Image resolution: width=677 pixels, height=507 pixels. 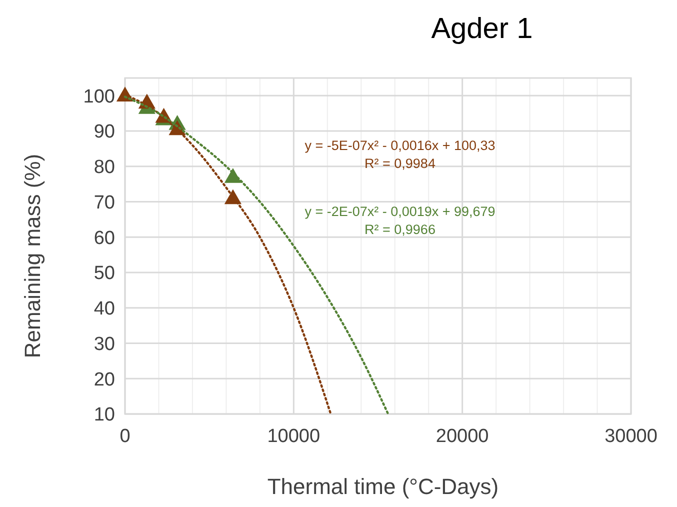 I want to click on annotation: y = -2E-07x² - 0,0019x + 99,679, so click(x=400, y=211).